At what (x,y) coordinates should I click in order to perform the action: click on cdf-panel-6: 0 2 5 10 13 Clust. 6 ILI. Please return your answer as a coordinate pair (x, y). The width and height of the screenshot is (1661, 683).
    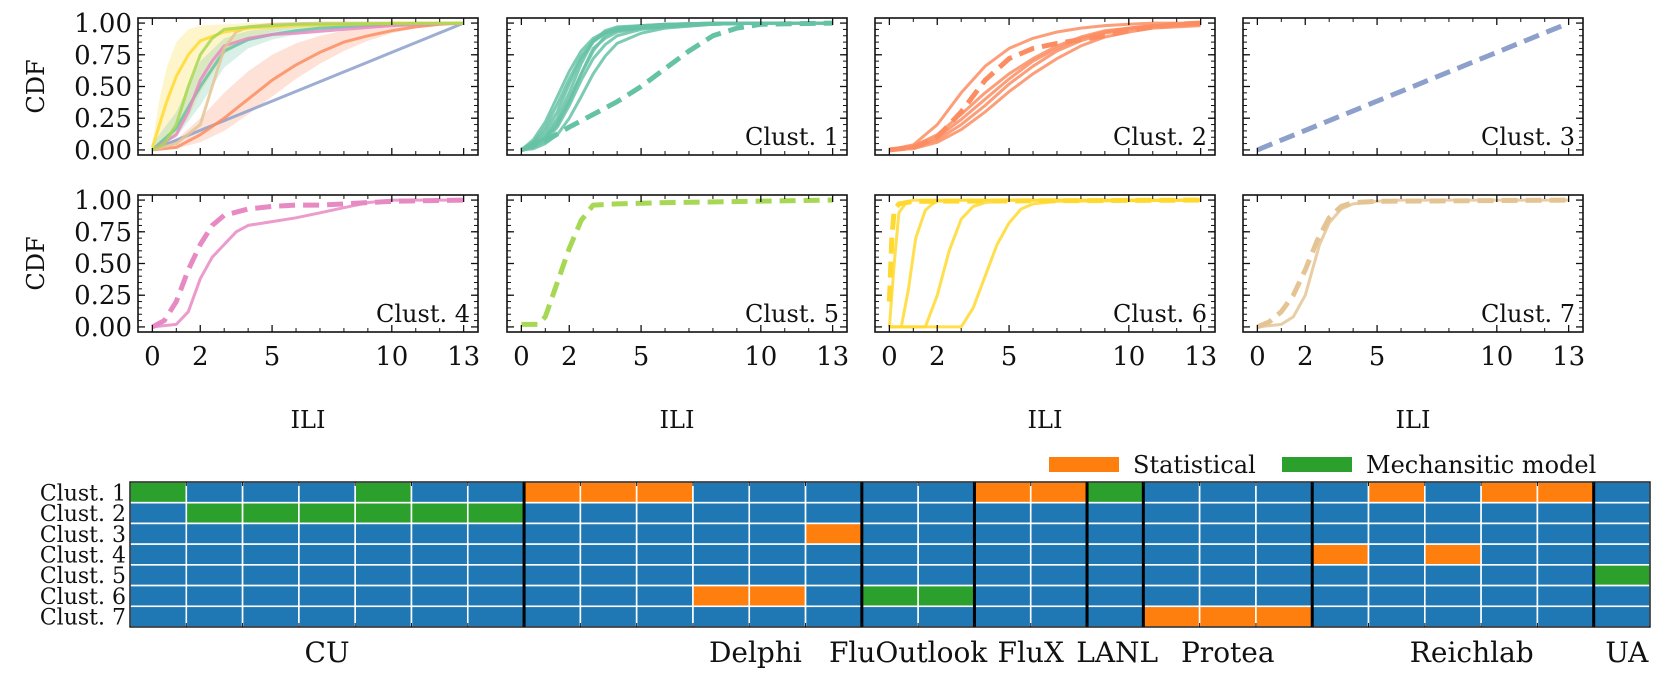
    Looking at the image, I should click on (1045, 314).